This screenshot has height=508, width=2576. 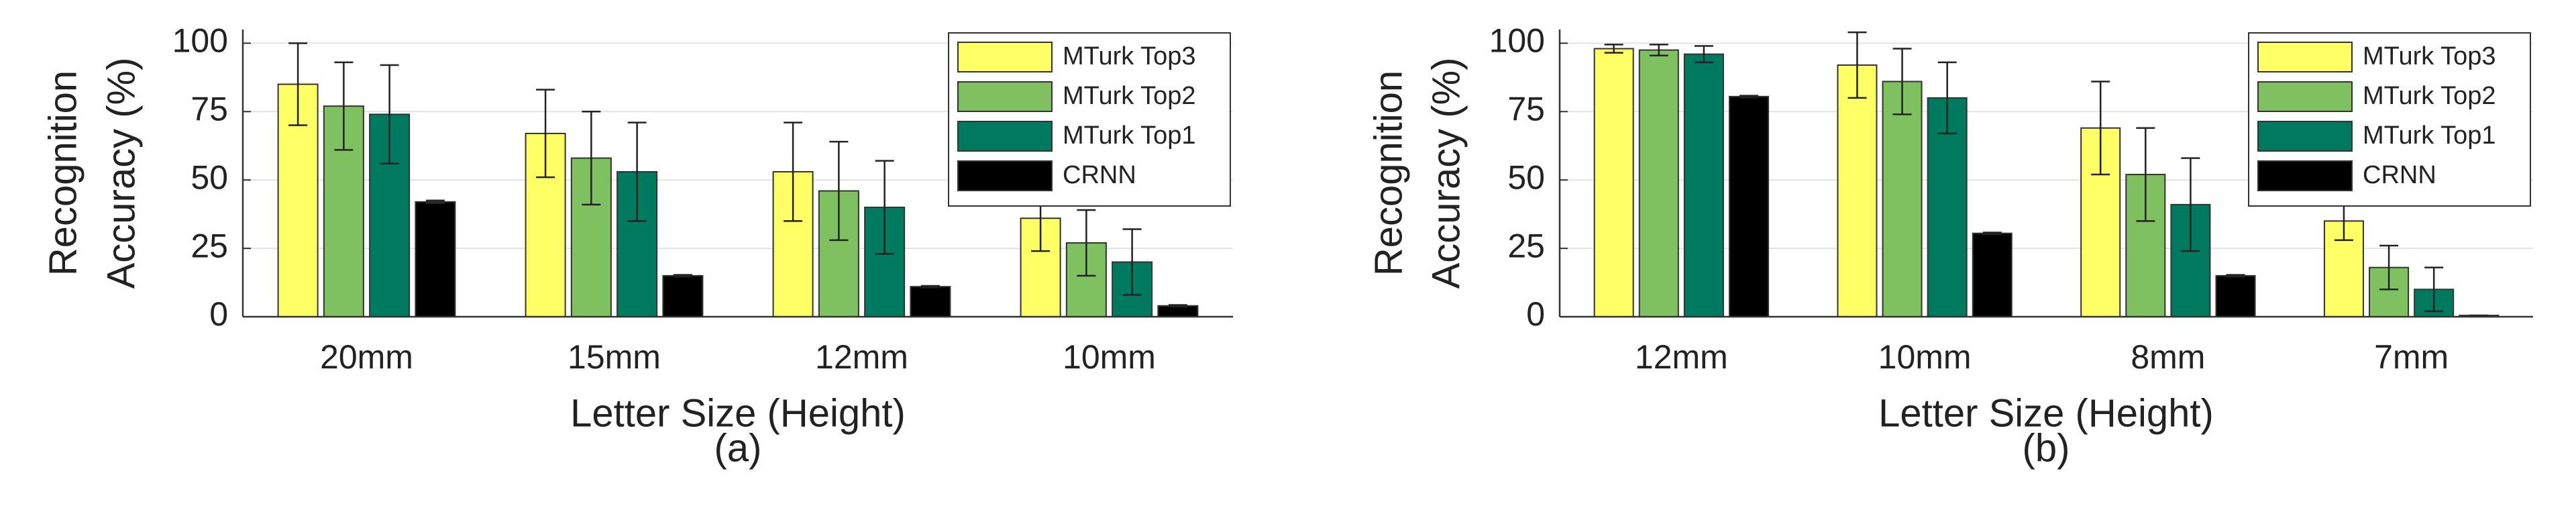 What do you see at coordinates (2168, 357) in the screenshot?
I see `x-tick-label: 8mm` at bounding box center [2168, 357].